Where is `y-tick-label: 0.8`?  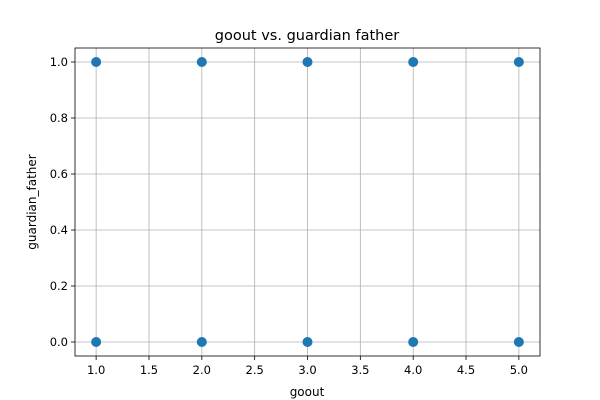 y-tick-label: 0.8 is located at coordinates (59, 118).